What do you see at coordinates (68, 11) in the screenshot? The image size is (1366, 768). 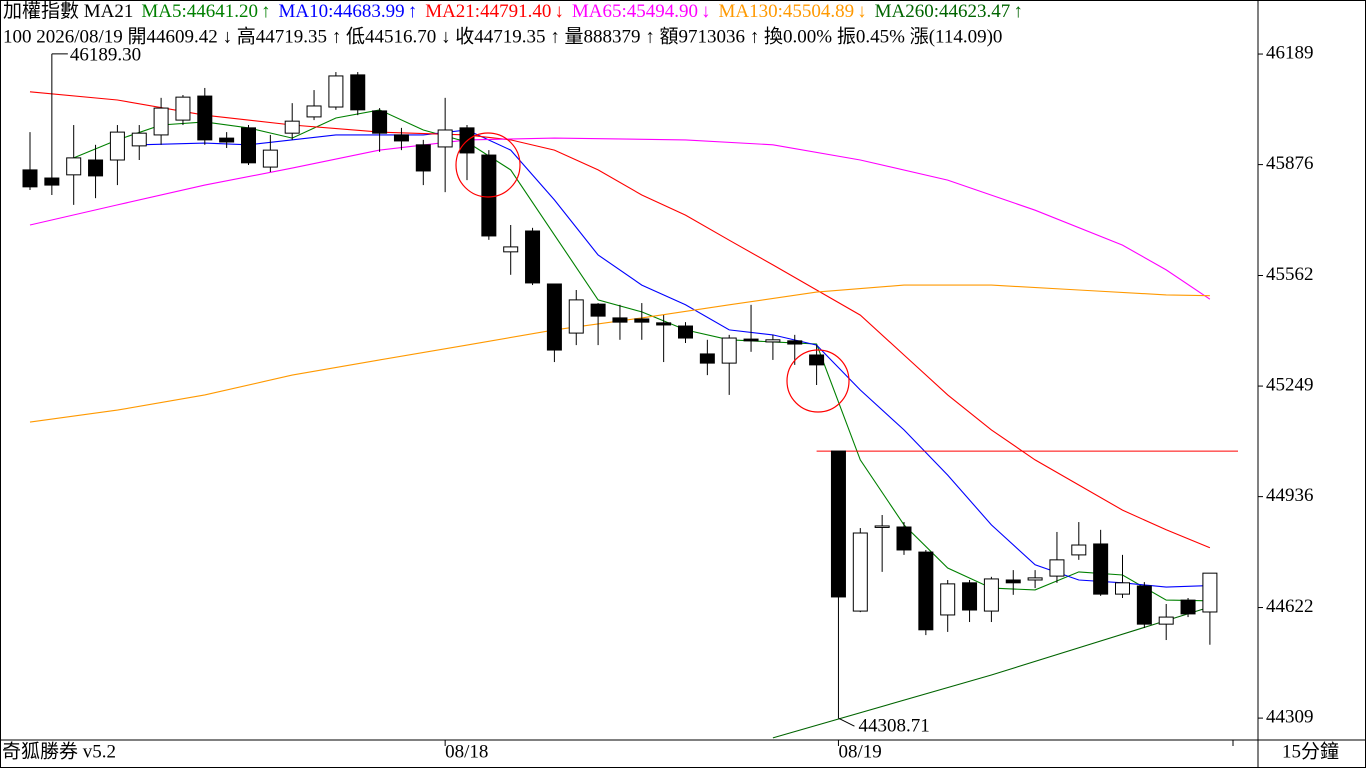 I see `title: 加權指數 MA21` at bounding box center [68, 11].